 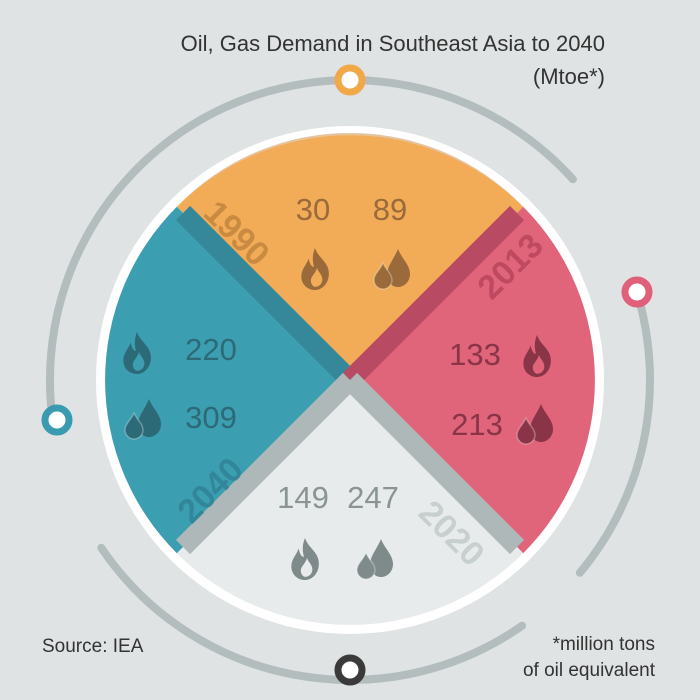 I want to click on oil-value: 213, so click(x=477, y=424).